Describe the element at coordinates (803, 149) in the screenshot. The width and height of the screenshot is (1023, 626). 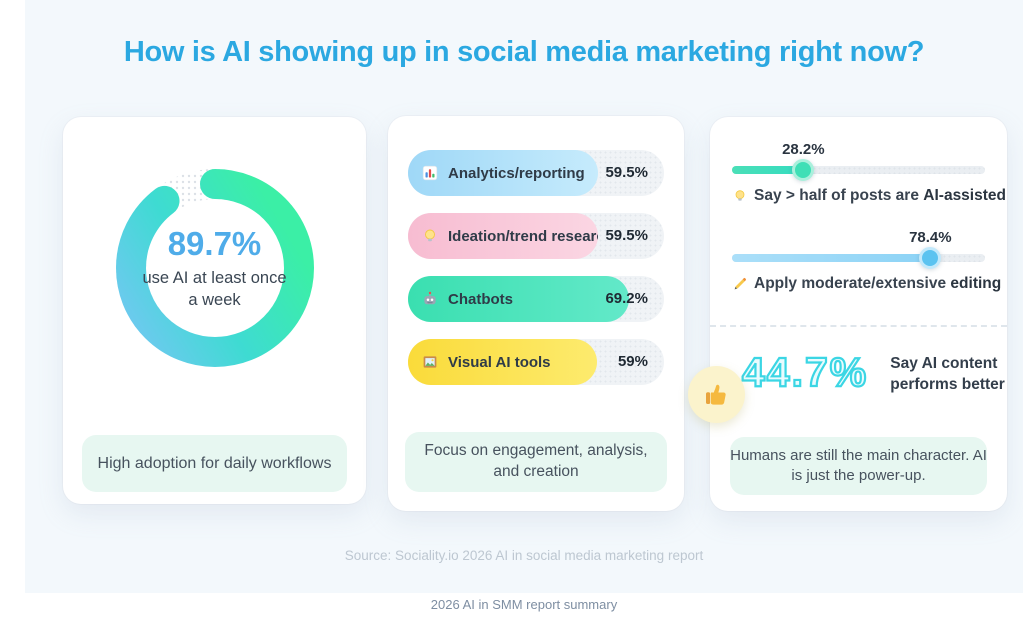
I see `slider-value-label: 28.2%` at that location.